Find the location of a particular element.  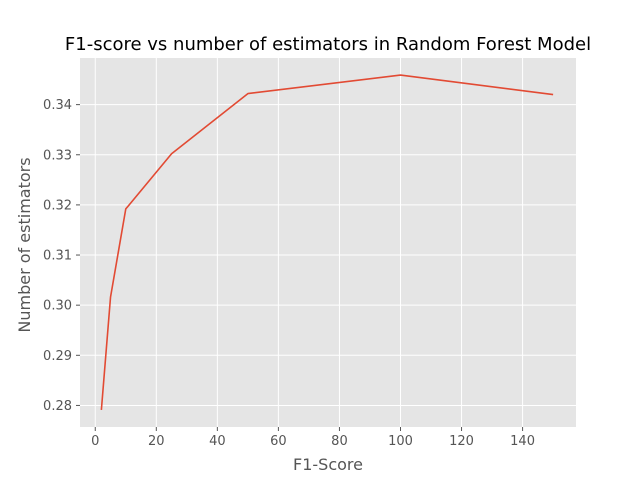

y-axis-label: Number of estimators is located at coordinates (24, 244).